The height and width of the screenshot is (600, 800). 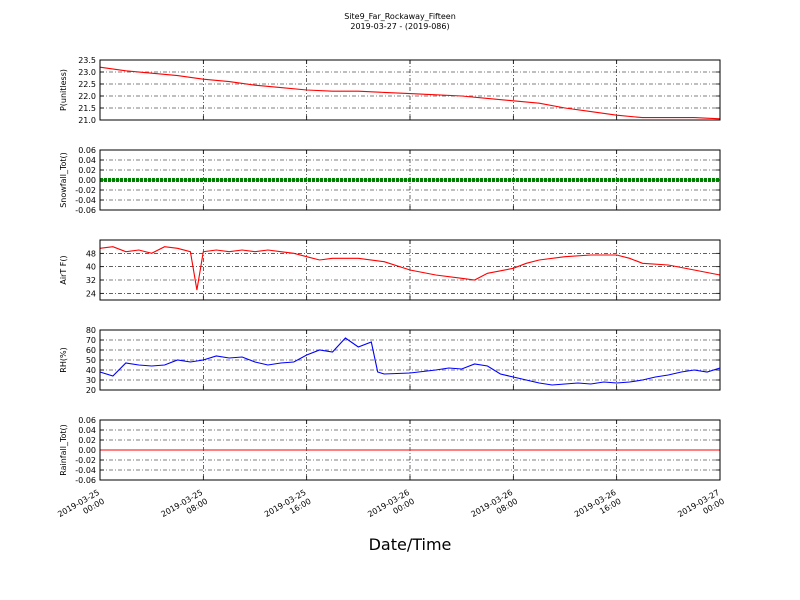 What do you see at coordinates (91, 280) in the screenshot?
I see `y-tick-label: 32` at bounding box center [91, 280].